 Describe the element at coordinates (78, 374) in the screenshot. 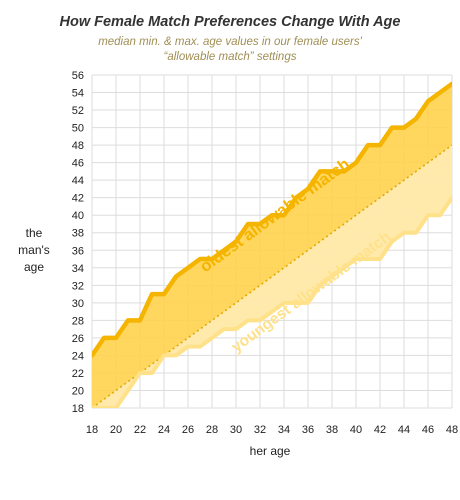

I see `y-tick-label: 22` at that location.